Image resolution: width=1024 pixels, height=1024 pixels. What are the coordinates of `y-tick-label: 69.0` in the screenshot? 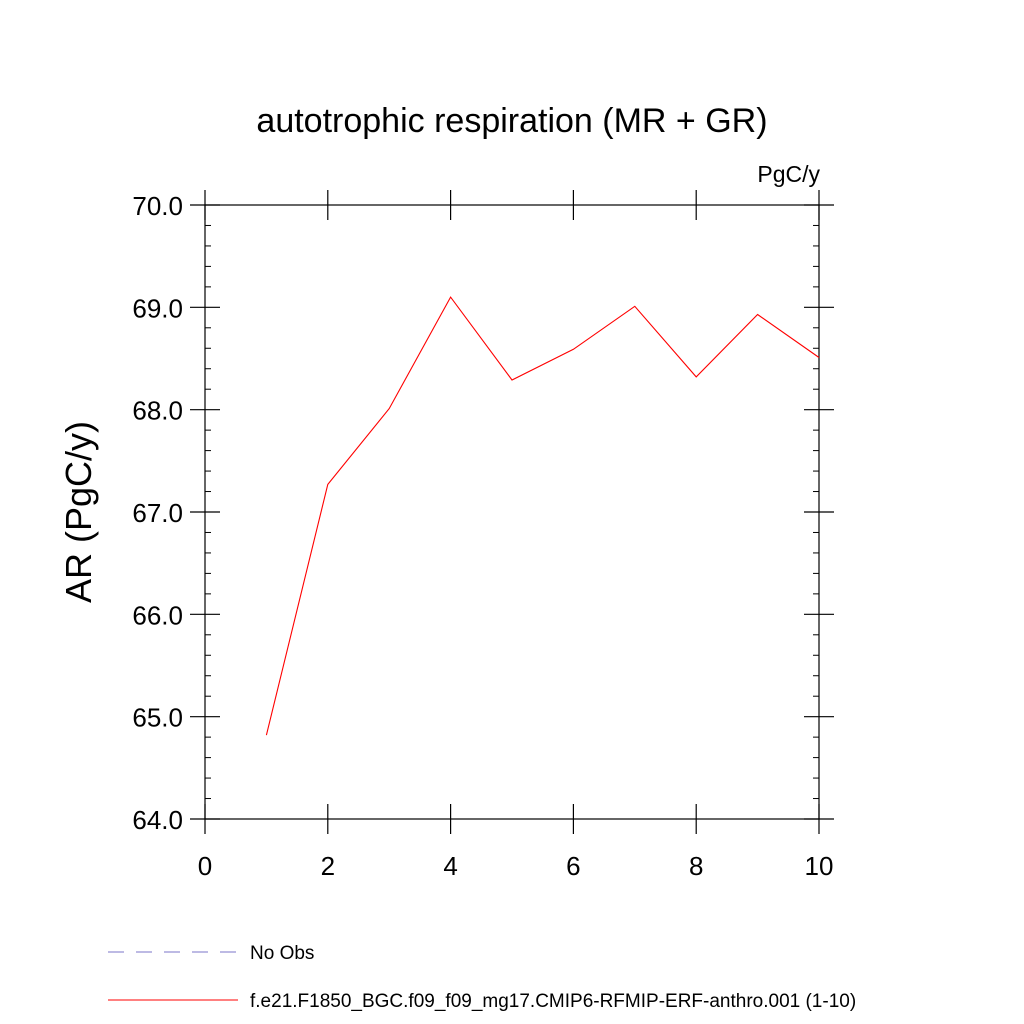 It's located at (157, 308).